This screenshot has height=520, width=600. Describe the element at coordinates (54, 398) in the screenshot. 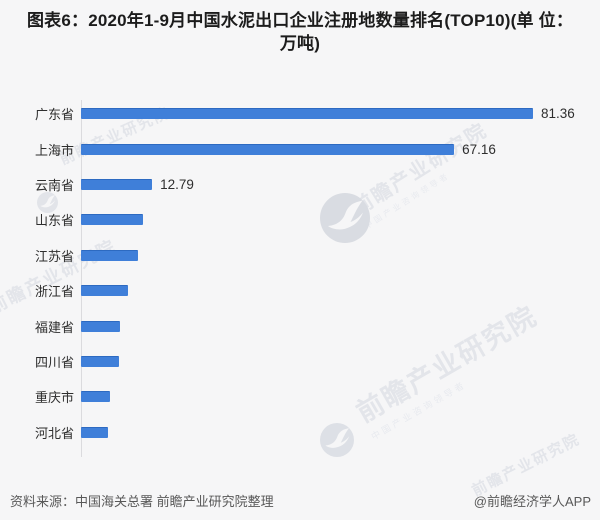

I see `category-label: 重庆市` at that location.